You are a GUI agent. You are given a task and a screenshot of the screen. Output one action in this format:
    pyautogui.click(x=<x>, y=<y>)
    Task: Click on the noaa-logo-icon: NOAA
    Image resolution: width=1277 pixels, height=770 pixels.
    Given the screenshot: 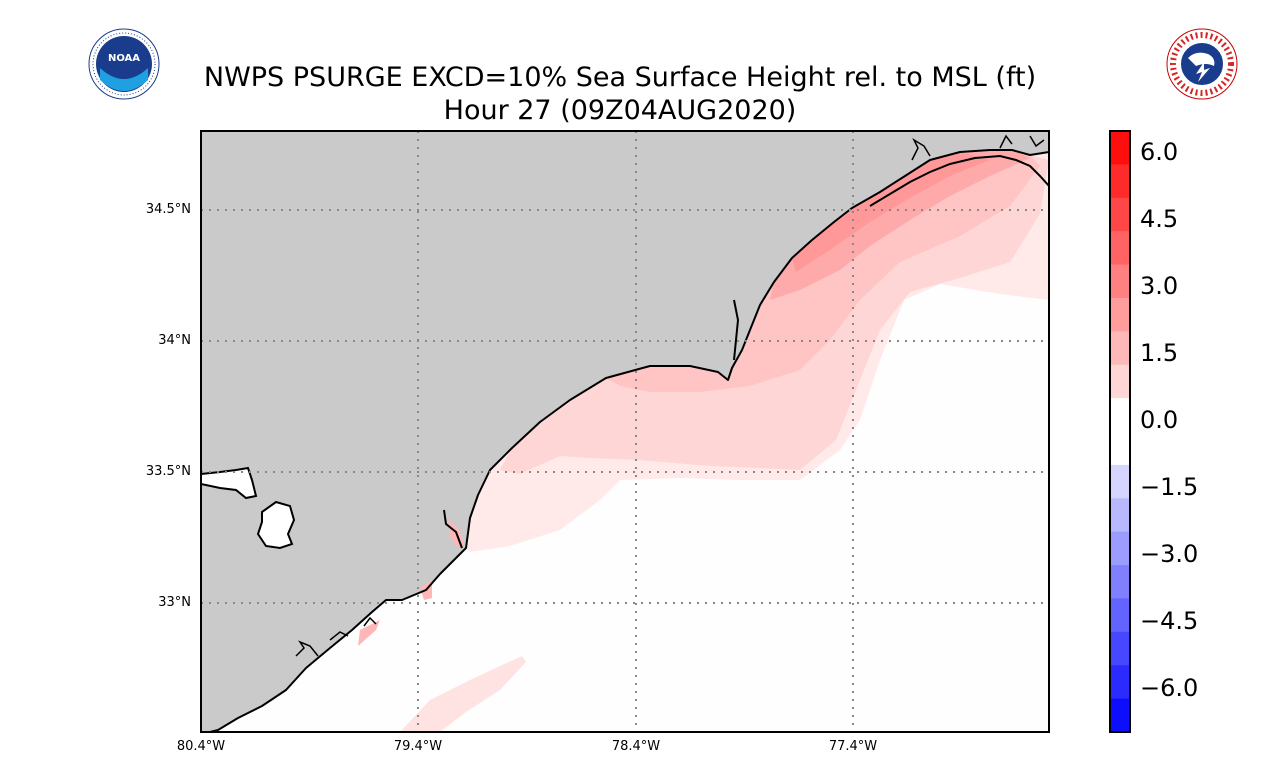 What is the action you would take?
    pyautogui.click(x=124, y=64)
    